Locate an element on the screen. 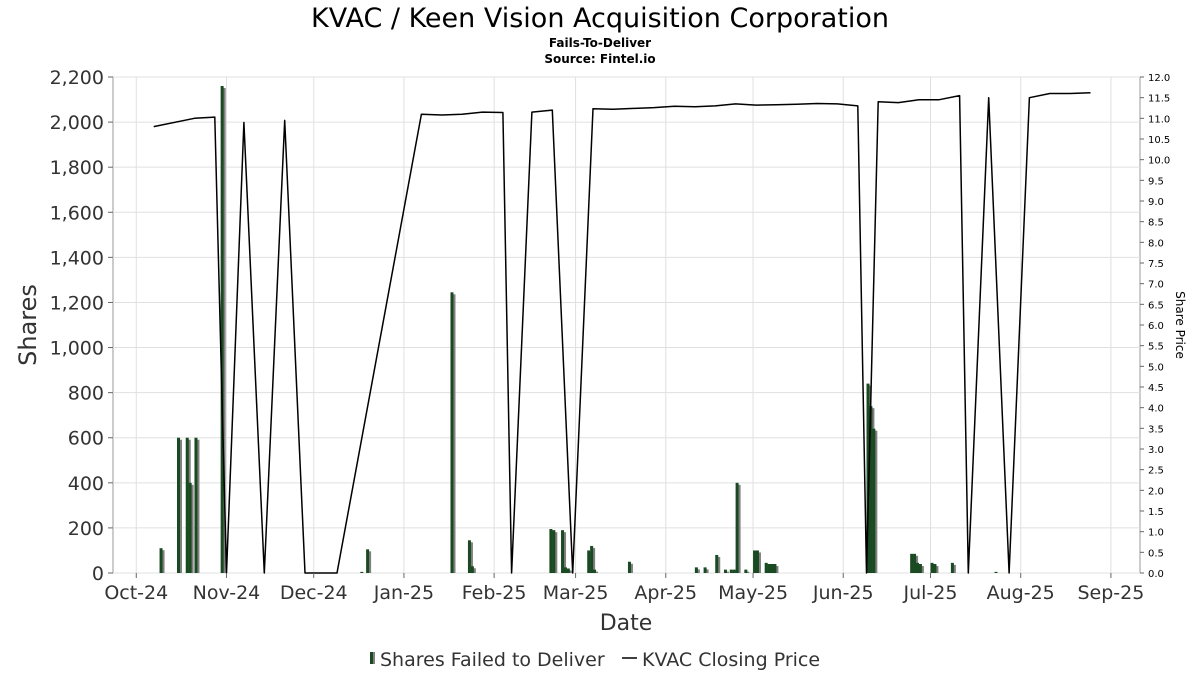 Image resolution: width=1200 pixels, height=679 pixels. x-tick-label: May-25 is located at coordinates (753, 593).